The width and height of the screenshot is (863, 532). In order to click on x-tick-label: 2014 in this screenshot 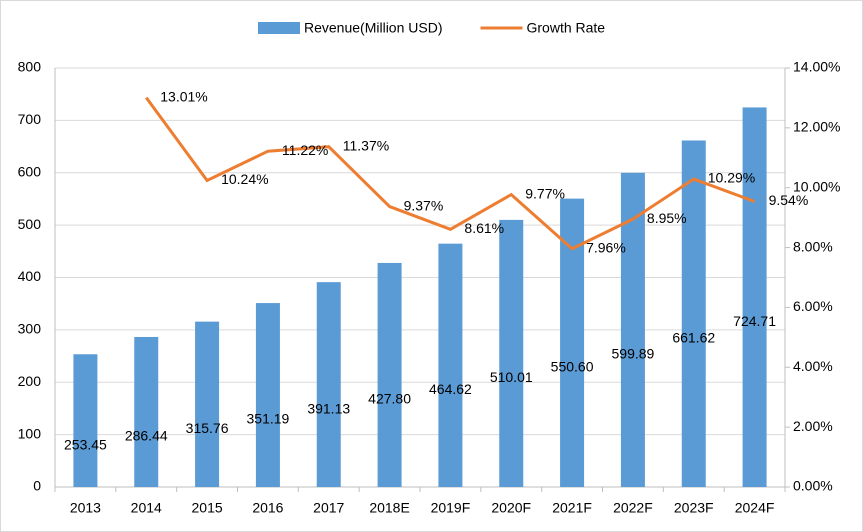, I will do `click(146, 508)`.